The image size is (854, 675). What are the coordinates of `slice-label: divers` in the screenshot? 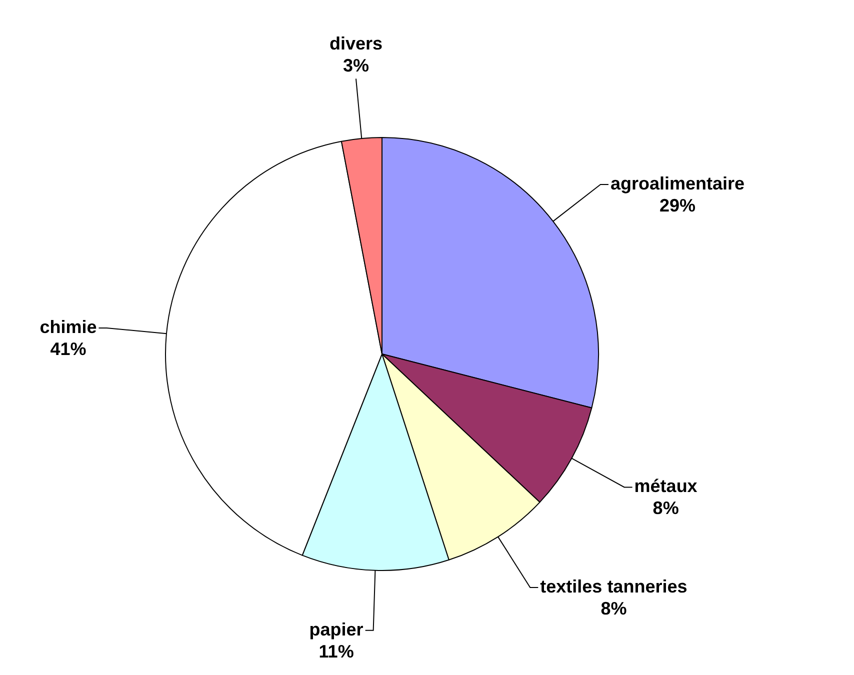 It's located at (356, 44).